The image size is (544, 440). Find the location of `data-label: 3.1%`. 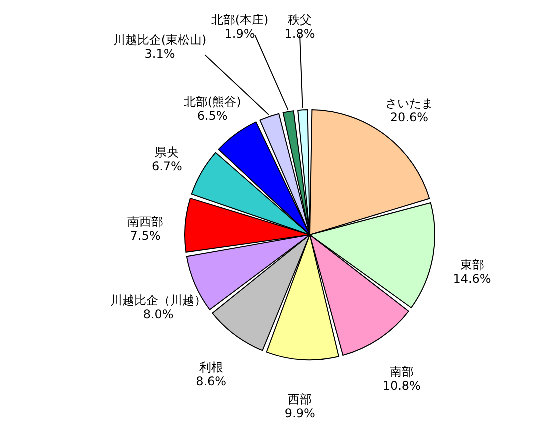

data-label: 3.1% is located at coordinates (160, 54).